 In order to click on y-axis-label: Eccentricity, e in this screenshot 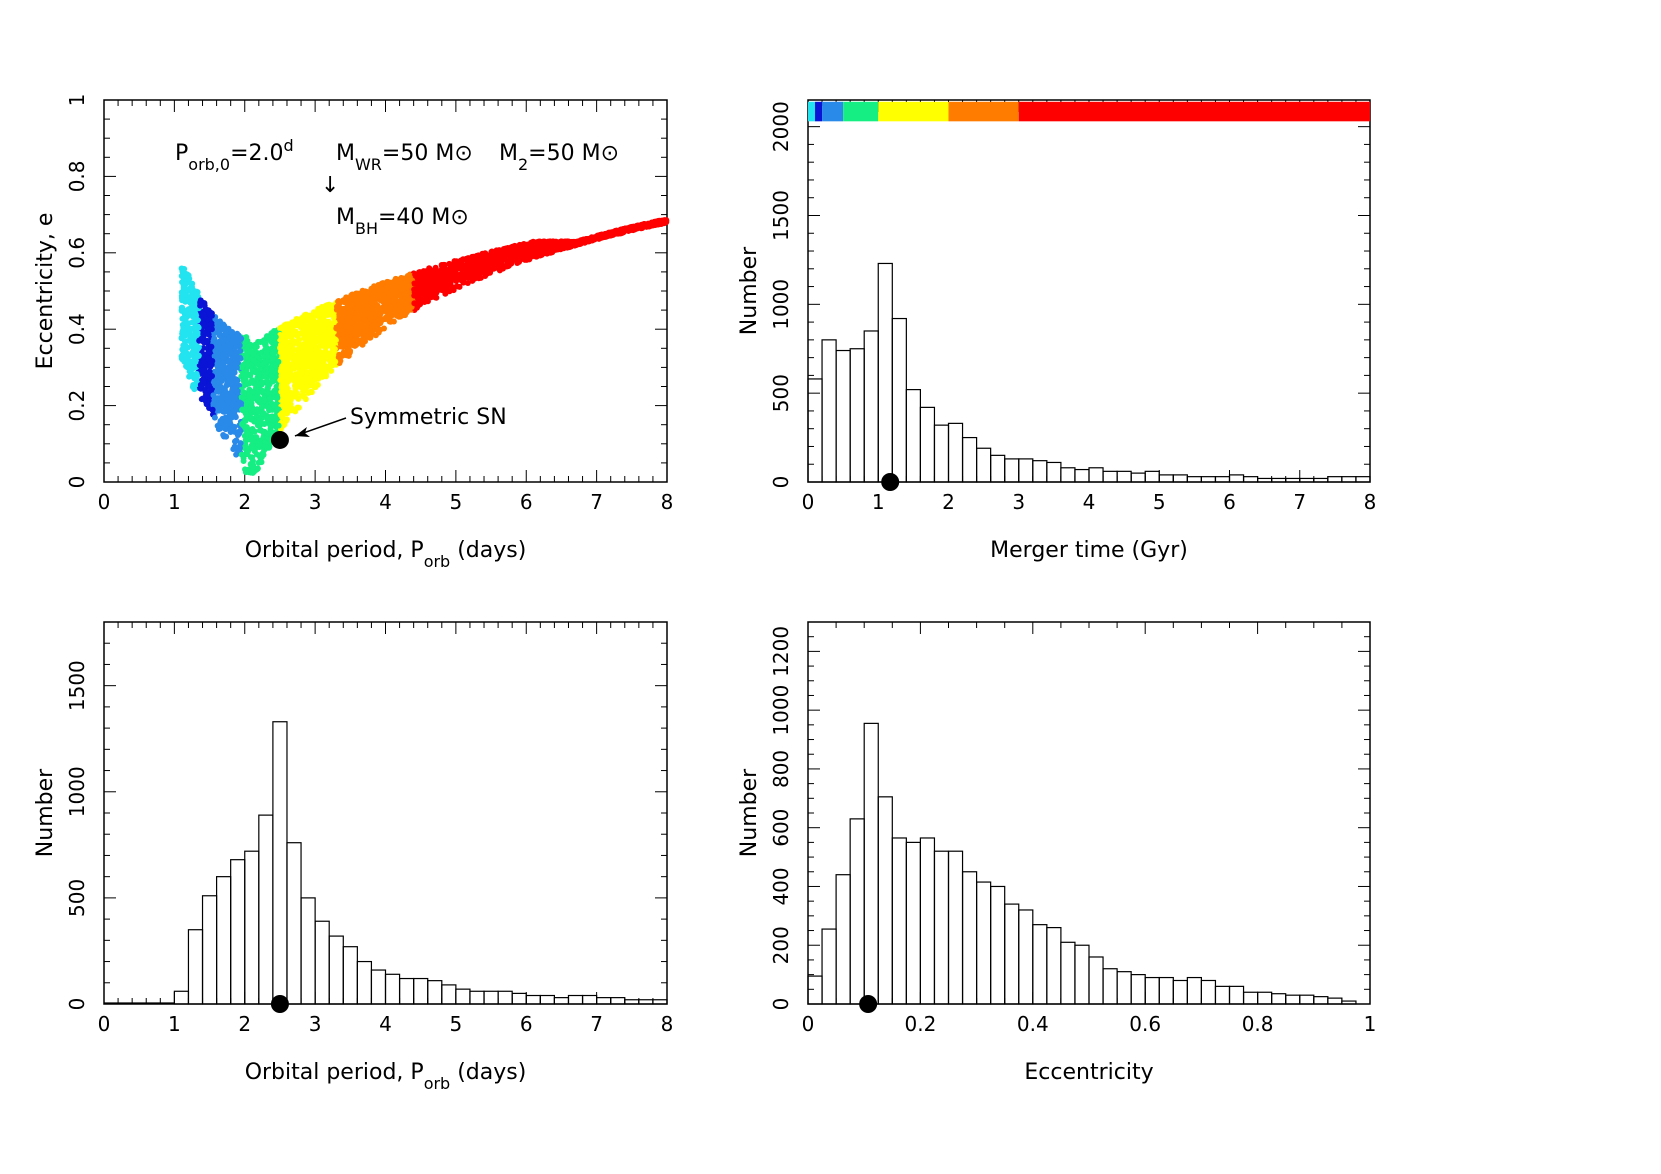, I will do `click(45, 291)`.